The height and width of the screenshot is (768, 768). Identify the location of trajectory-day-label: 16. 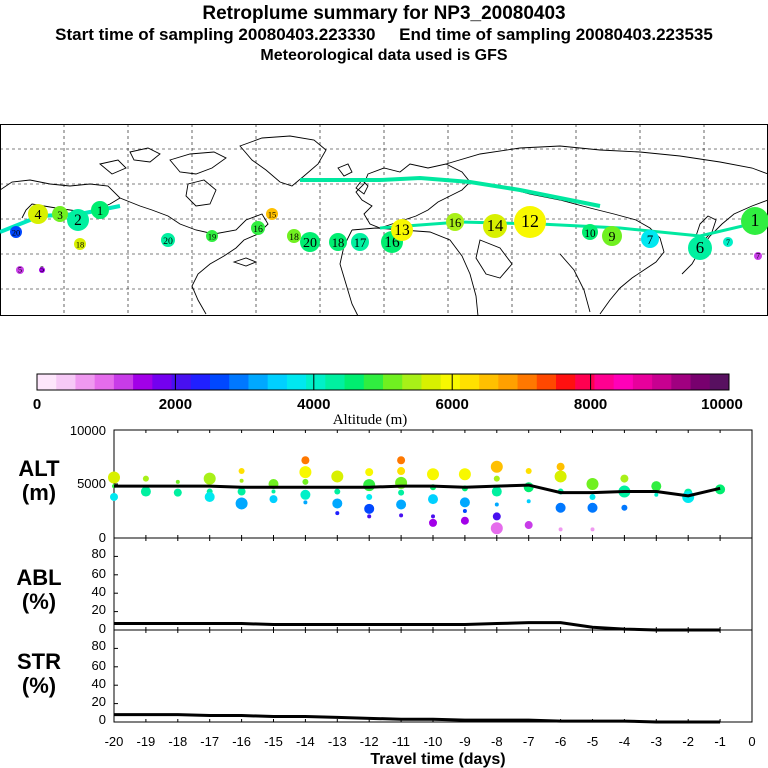
(455, 223).